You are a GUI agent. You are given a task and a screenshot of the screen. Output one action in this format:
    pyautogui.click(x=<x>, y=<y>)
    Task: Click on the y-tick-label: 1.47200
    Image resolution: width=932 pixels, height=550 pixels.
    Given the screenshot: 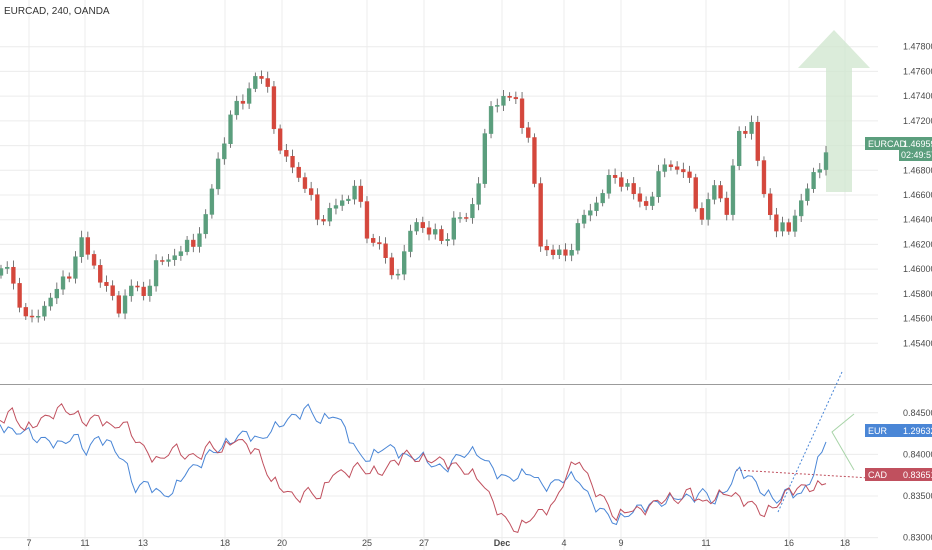 What is the action you would take?
    pyautogui.click(x=917, y=121)
    